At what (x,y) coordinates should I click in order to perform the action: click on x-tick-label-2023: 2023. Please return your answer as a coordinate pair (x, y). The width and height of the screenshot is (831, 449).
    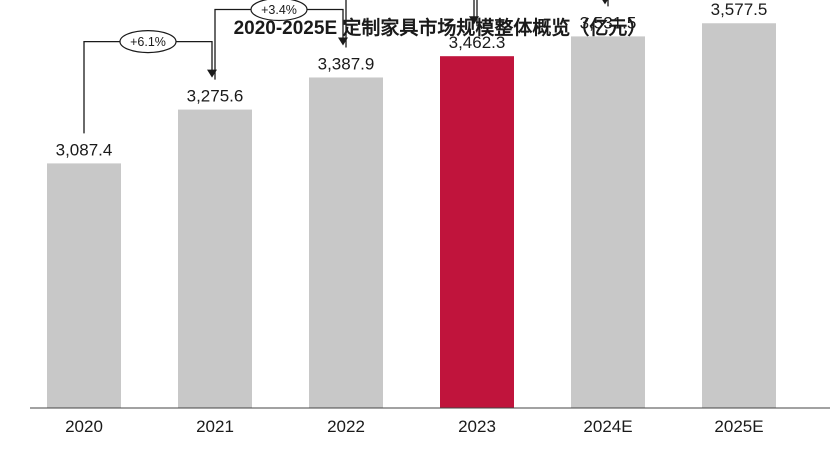
    Looking at the image, I should click on (477, 426).